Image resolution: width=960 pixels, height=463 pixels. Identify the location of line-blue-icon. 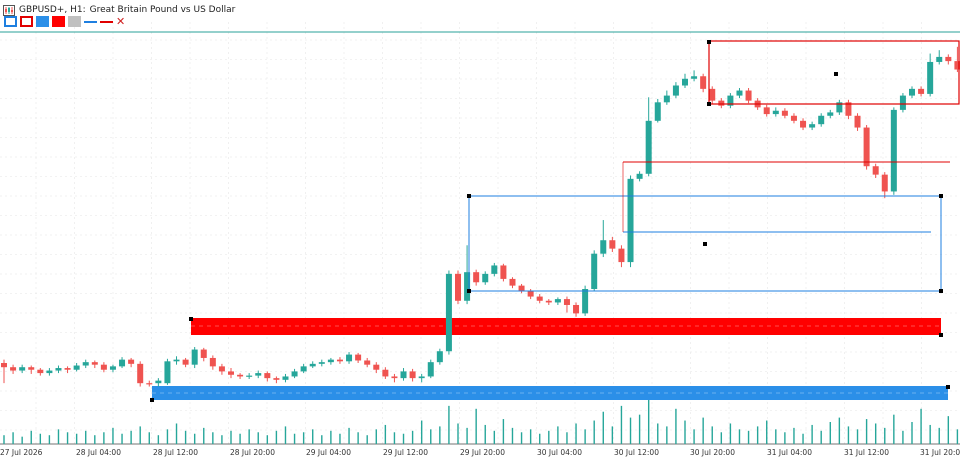
(90, 21).